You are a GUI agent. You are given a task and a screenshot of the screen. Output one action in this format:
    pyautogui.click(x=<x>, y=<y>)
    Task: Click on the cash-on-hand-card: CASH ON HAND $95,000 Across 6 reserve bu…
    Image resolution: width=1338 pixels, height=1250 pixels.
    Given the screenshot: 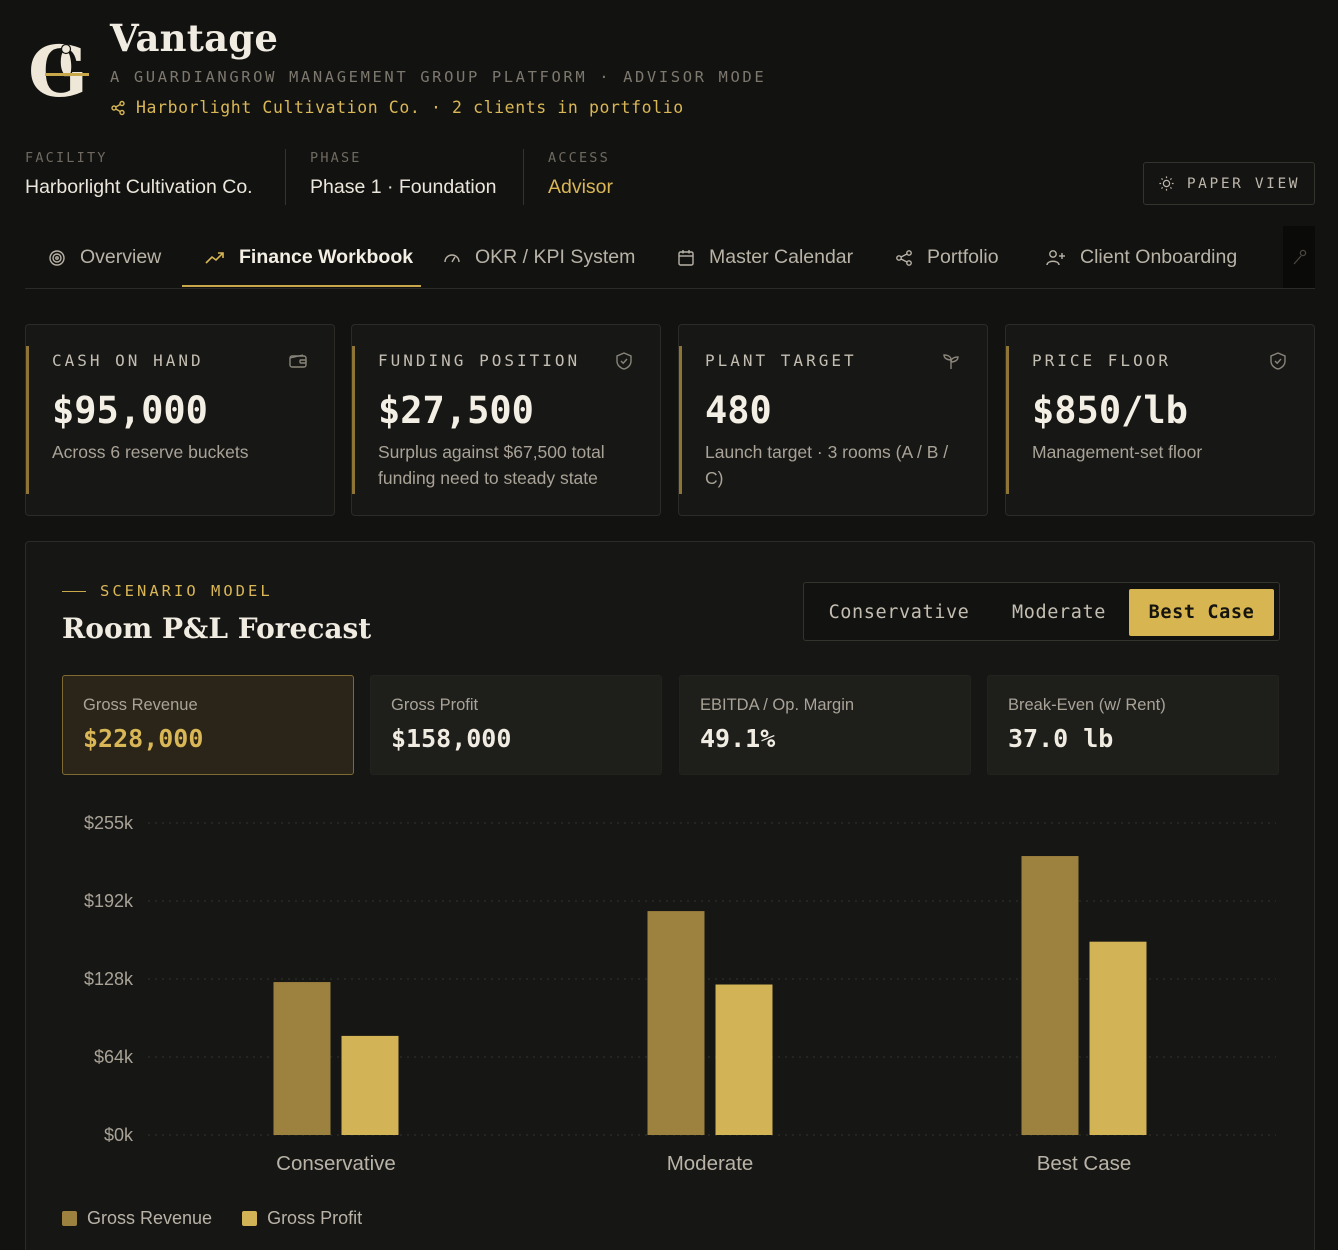 What is the action you would take?
    pyautogui.click(x=180, y=420)
    